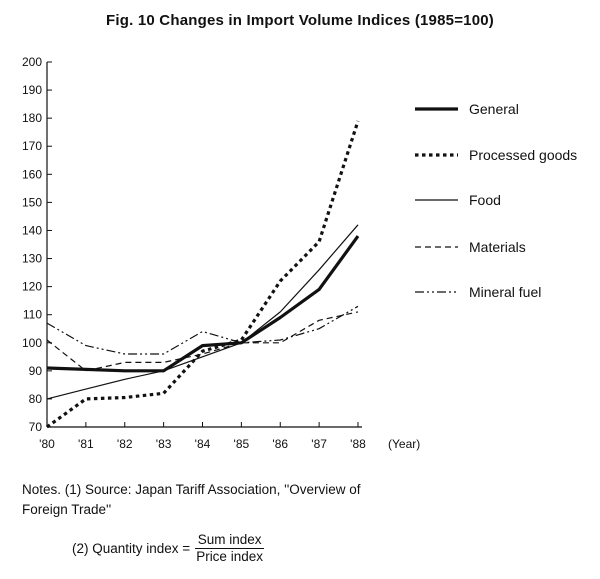  I want to click on x-tick-label: '88, so click(358, 444).